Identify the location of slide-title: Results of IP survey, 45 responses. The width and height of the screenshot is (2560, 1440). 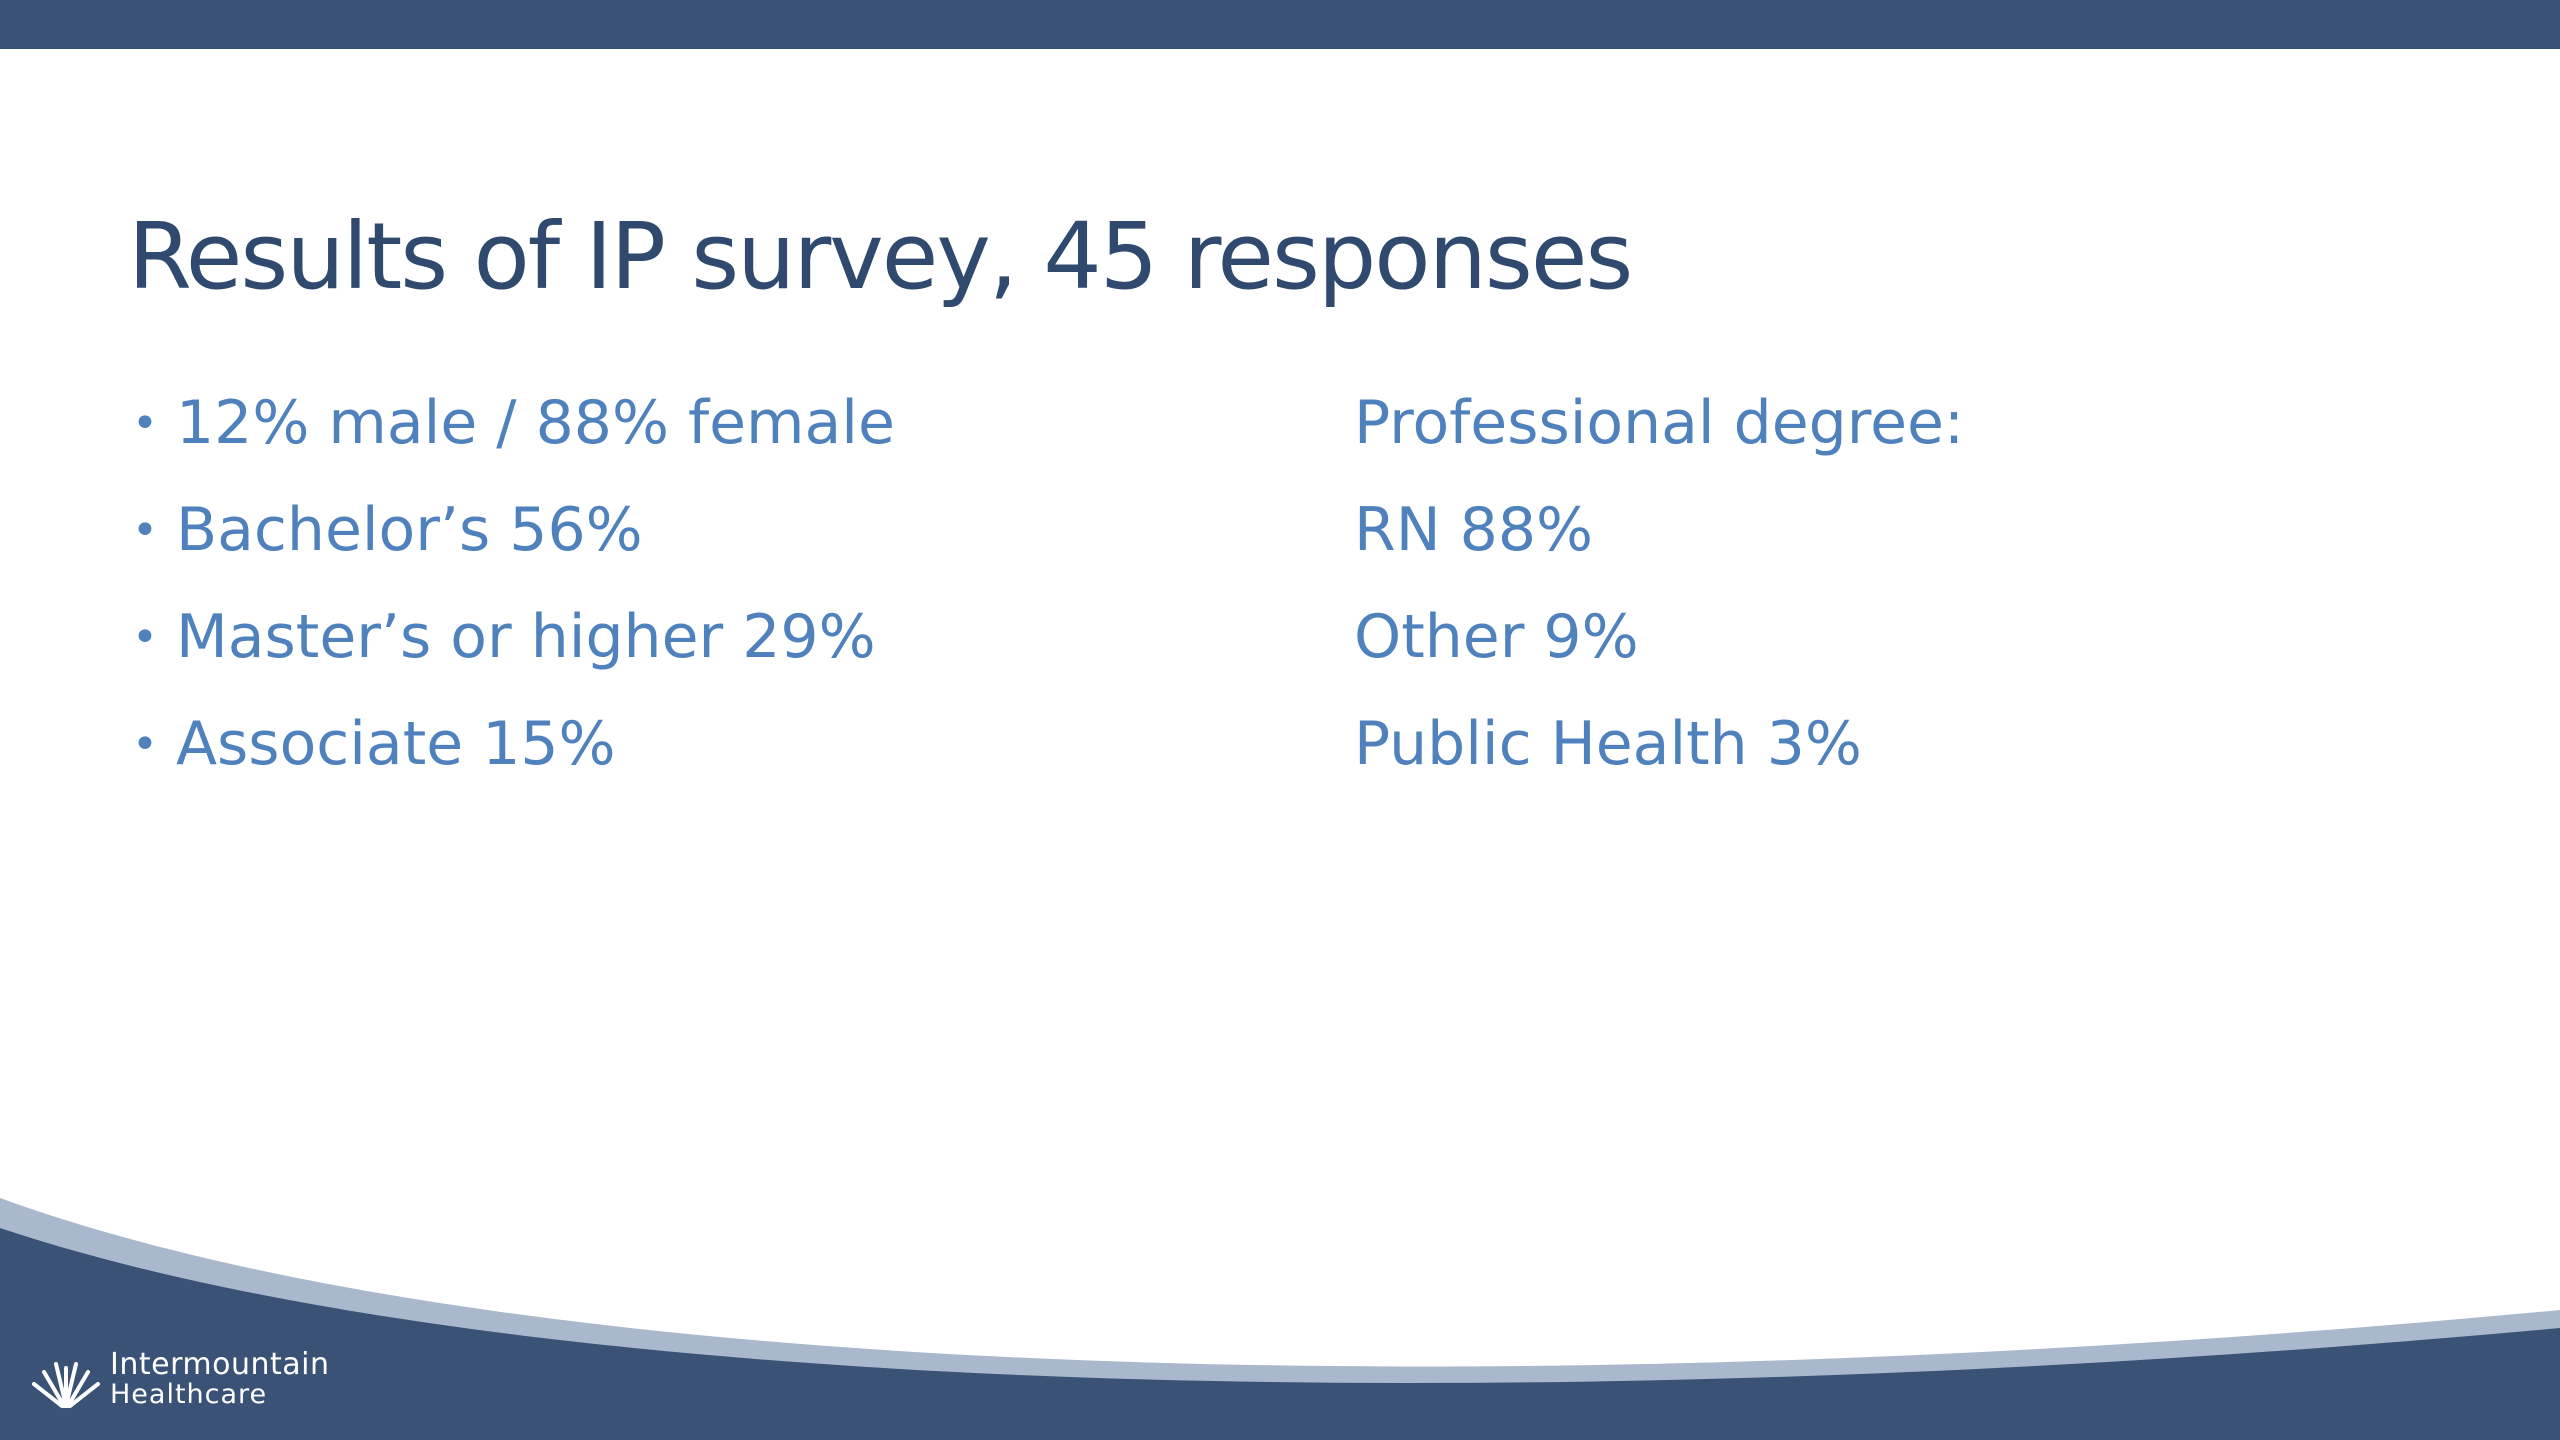
(880, 256).